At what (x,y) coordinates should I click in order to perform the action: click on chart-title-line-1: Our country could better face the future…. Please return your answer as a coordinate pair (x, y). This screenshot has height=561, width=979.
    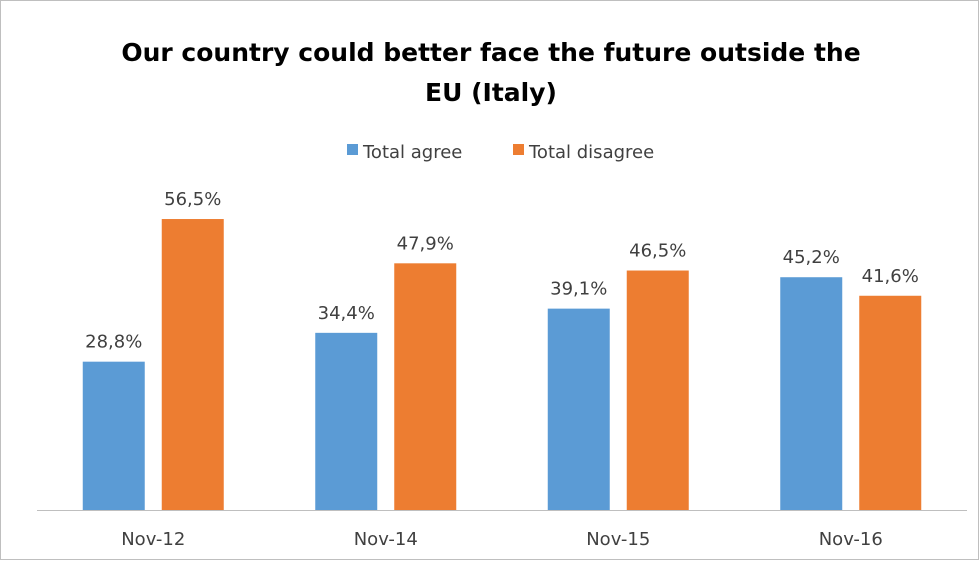
    Looking at the image, I should click on (490, 52).